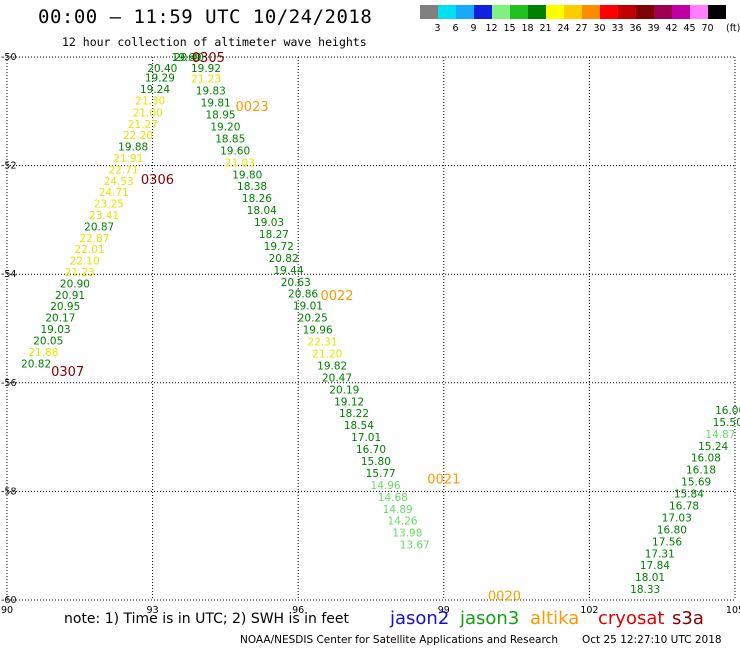 The height and width of the screenshot is (650, 740). Describe the element at coordinates (99, 227) in the screenshot. I see `wave-height-value: 20.87` at that location.